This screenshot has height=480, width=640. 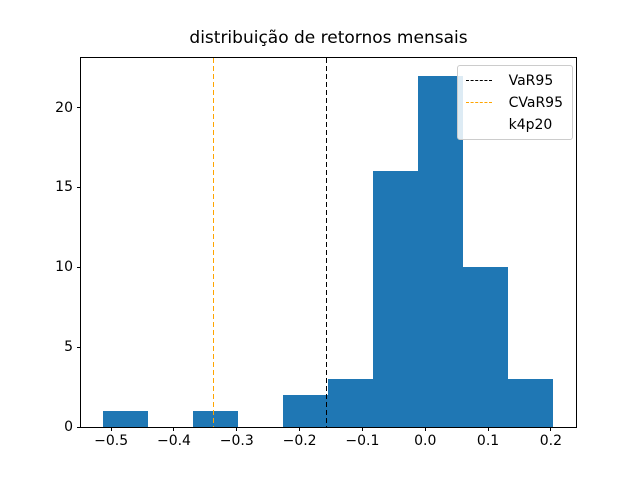 What do you see at coordinates (213, 242) in the screenshot?
I see `cvar95-line` at bounding box center [213, 242].